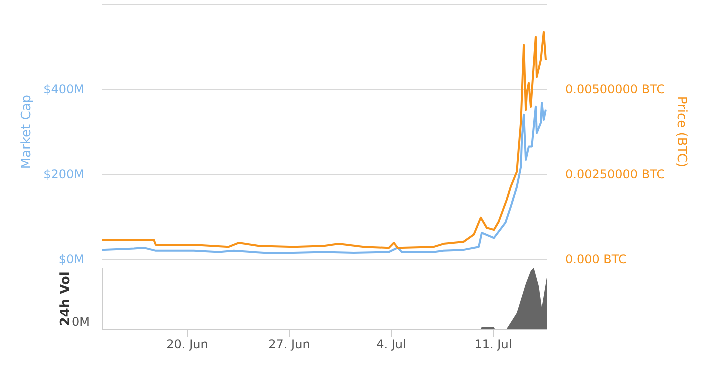 This screenshot has width=728, height=377. Describe the element at coordinates (493, 345) in the screenshot. I see `x-tick-label: 11. Jul` at that location.